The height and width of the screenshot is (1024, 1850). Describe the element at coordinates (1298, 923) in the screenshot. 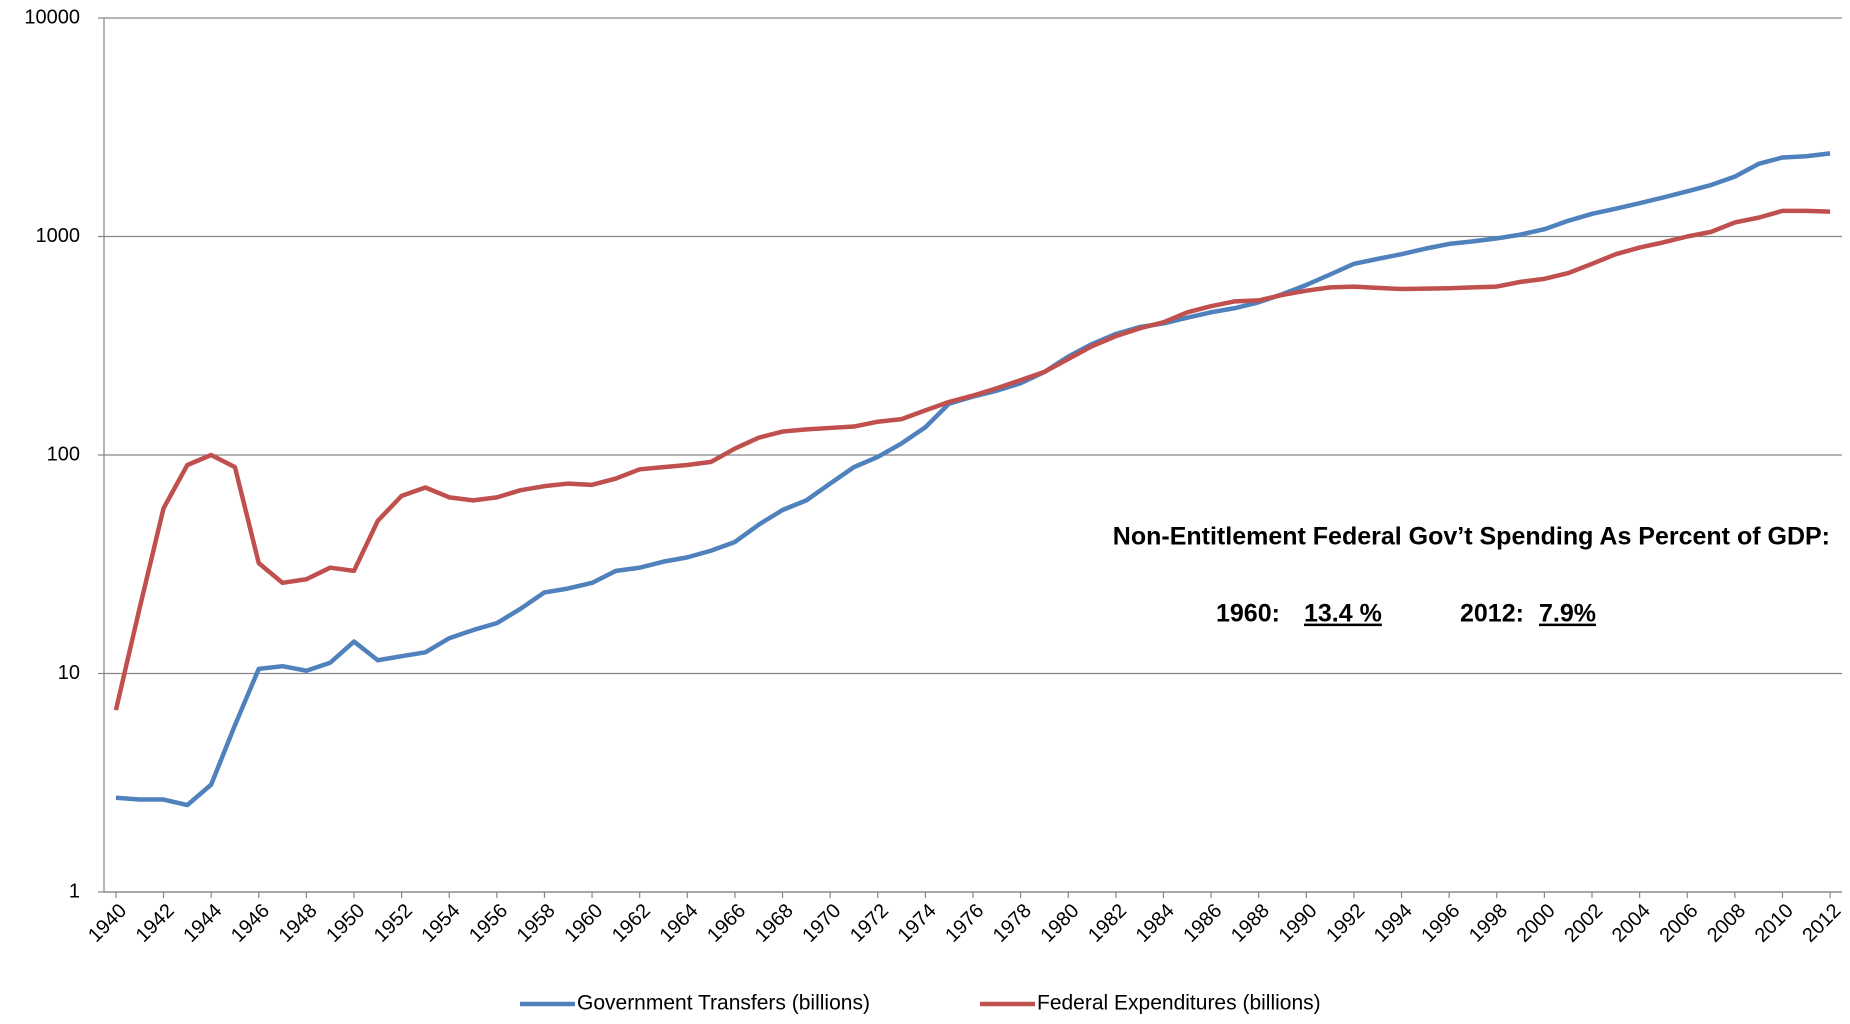

I see `x-tick-label: 1990` at that location.